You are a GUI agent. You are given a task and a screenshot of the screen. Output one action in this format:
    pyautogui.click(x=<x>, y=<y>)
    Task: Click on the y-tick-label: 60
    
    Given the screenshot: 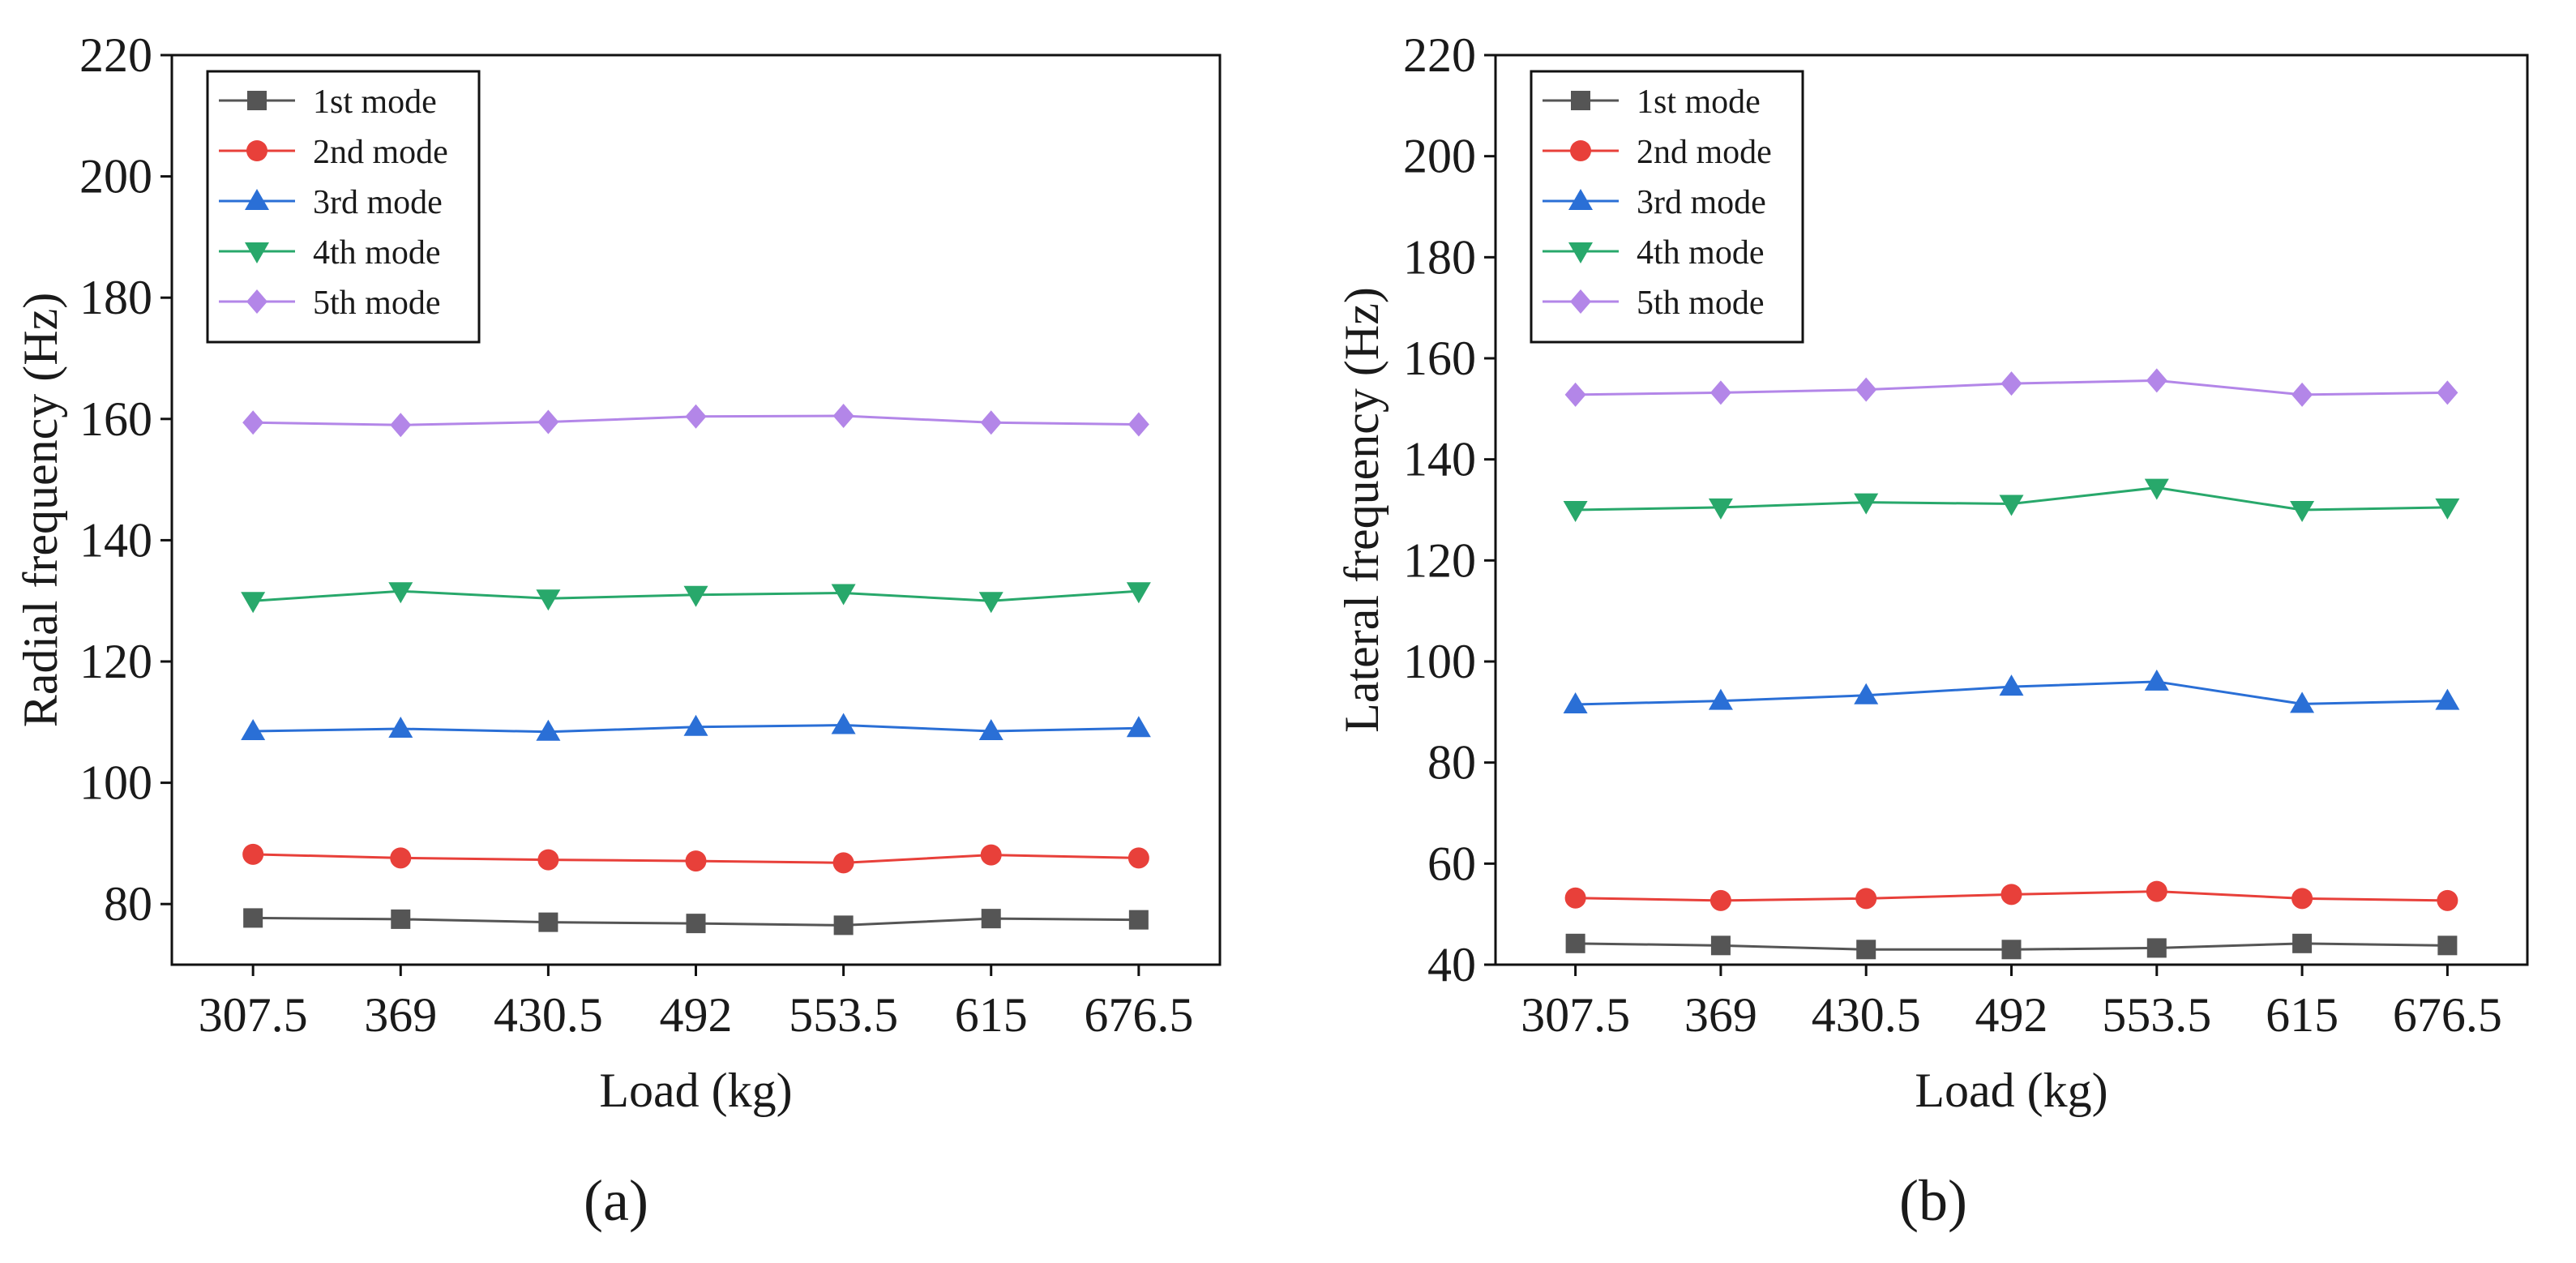 What is the action you would take?
    pyautogui.click(x=1451, y=864)
    